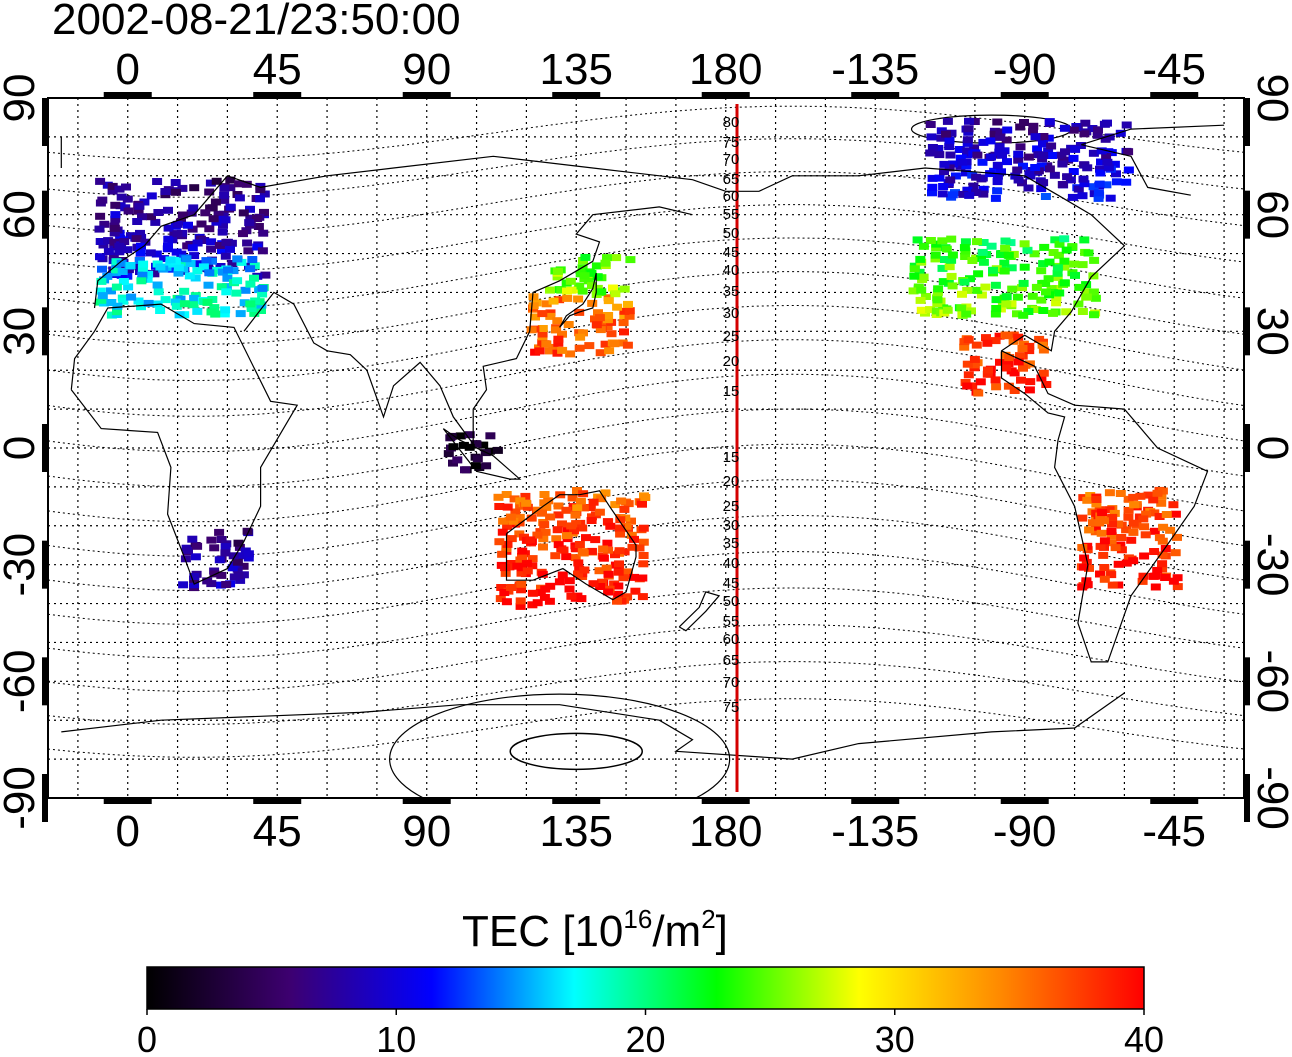 This screenshot has width=1292, height=1057. What do you see at coordinates (731, 621) in the screenshot?
I see `magnetic-lat-label: 55` at bounding box center [731, 621].